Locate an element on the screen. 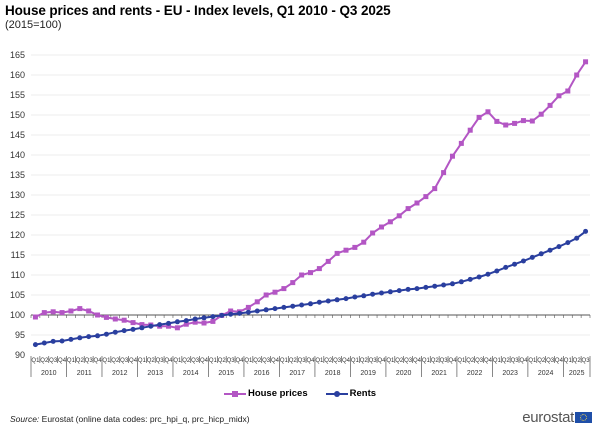  eu-flag-icon is located at coordinates (583, 417).